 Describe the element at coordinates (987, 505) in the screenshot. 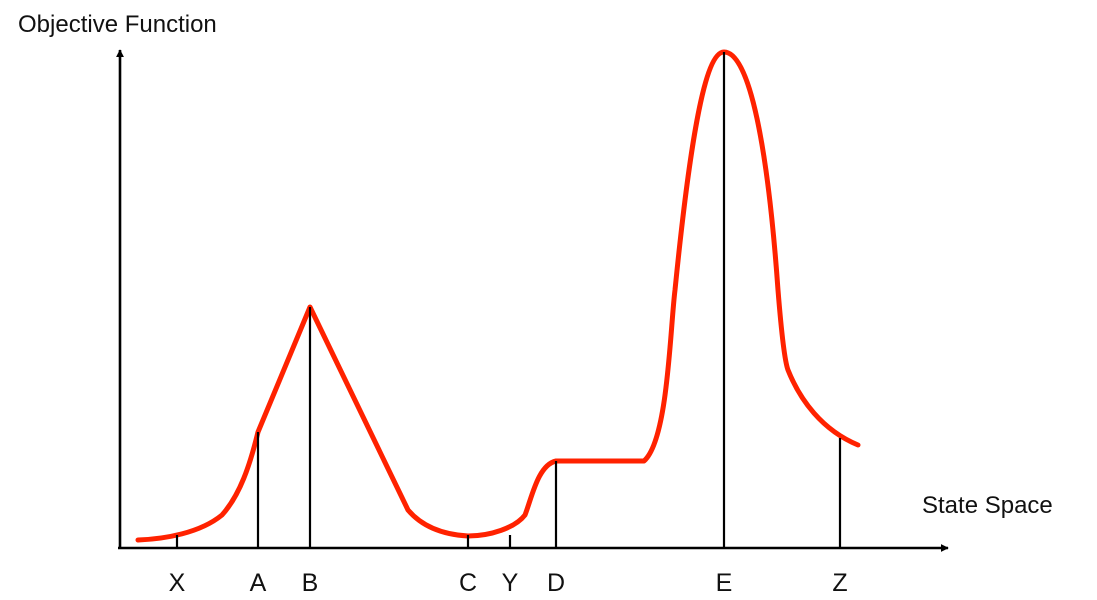

I see `x-axis-title: State Space` at that location.